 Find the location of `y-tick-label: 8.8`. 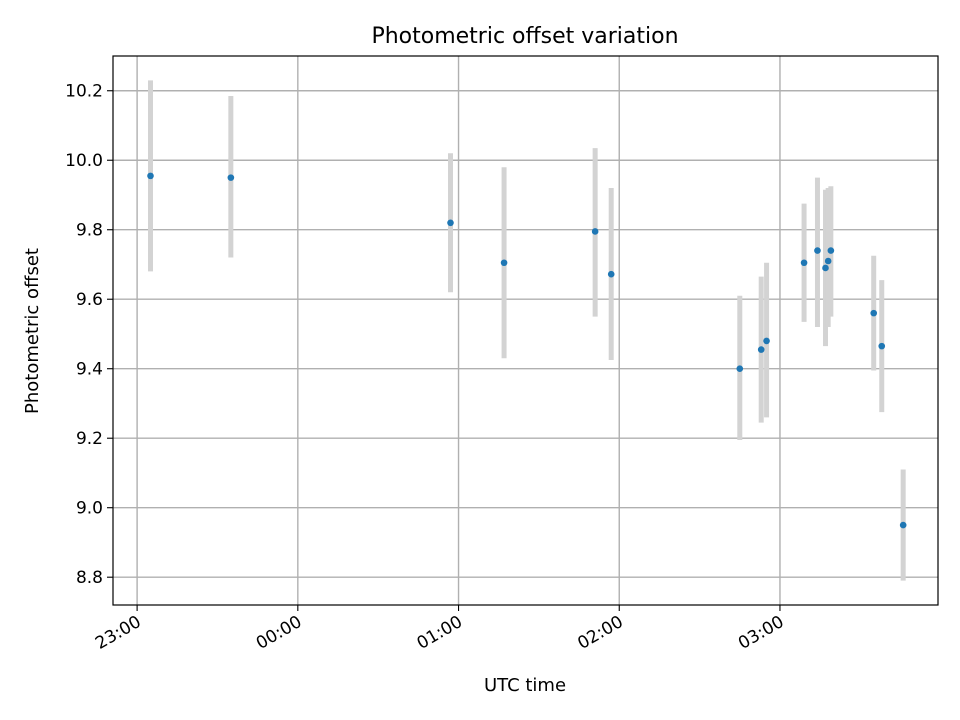

y-tick-label: 8.8 is located at coordinates (89, 578).